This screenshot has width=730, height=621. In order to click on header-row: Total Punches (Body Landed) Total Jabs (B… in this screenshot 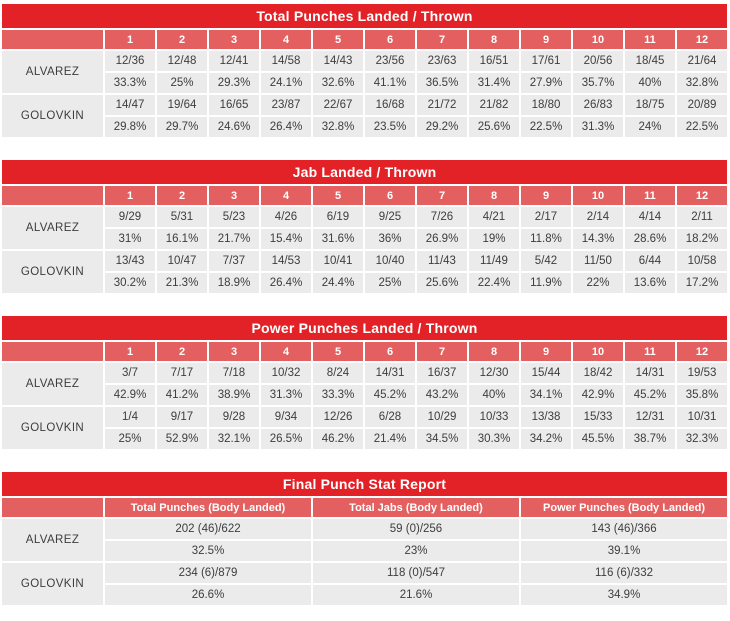, I will do `click(364, 507)`.